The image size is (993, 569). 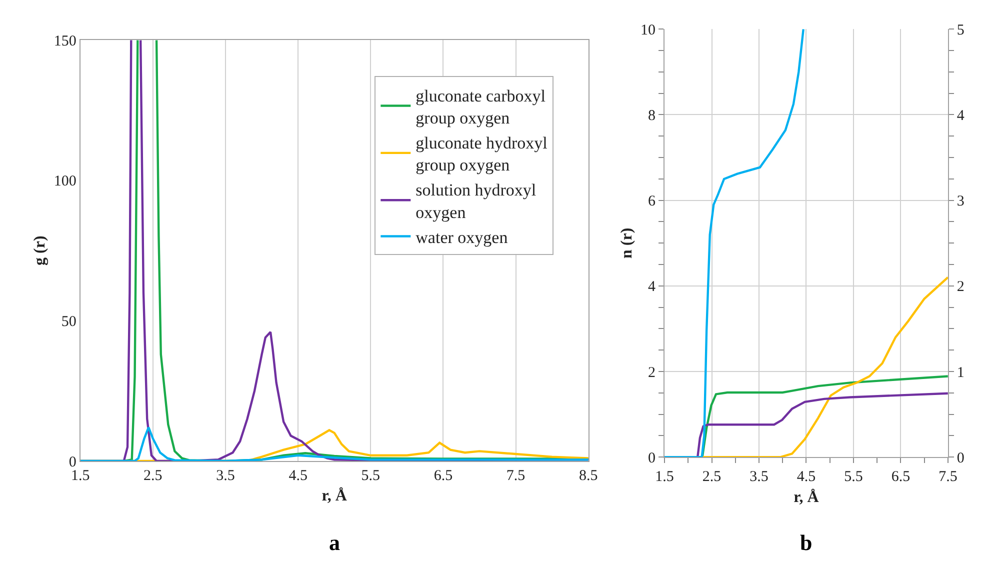 I want to click on y2-tick-label: 3, so click(x=960, y=202).